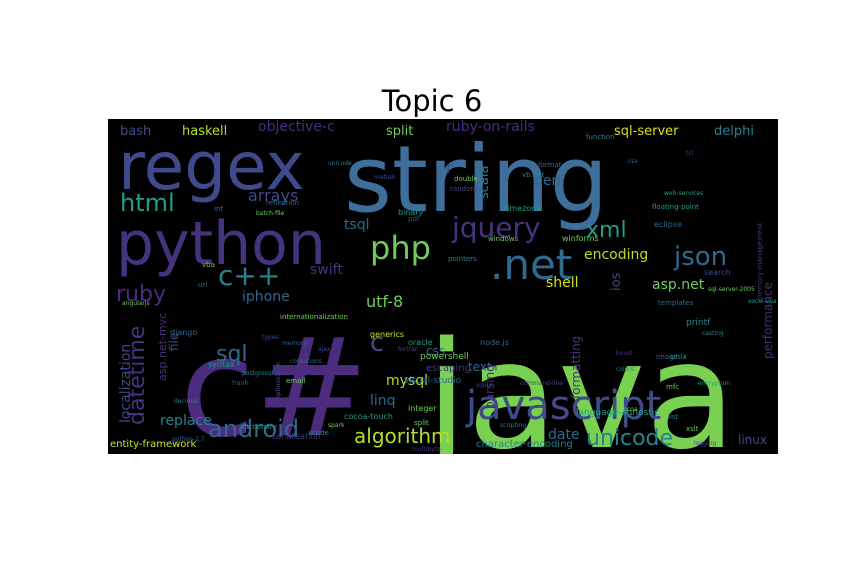 This screenshot has height=576, width=864. Describe the element at coordinates (174, 342) in the screenshot. I see `word-file: file` at that location.